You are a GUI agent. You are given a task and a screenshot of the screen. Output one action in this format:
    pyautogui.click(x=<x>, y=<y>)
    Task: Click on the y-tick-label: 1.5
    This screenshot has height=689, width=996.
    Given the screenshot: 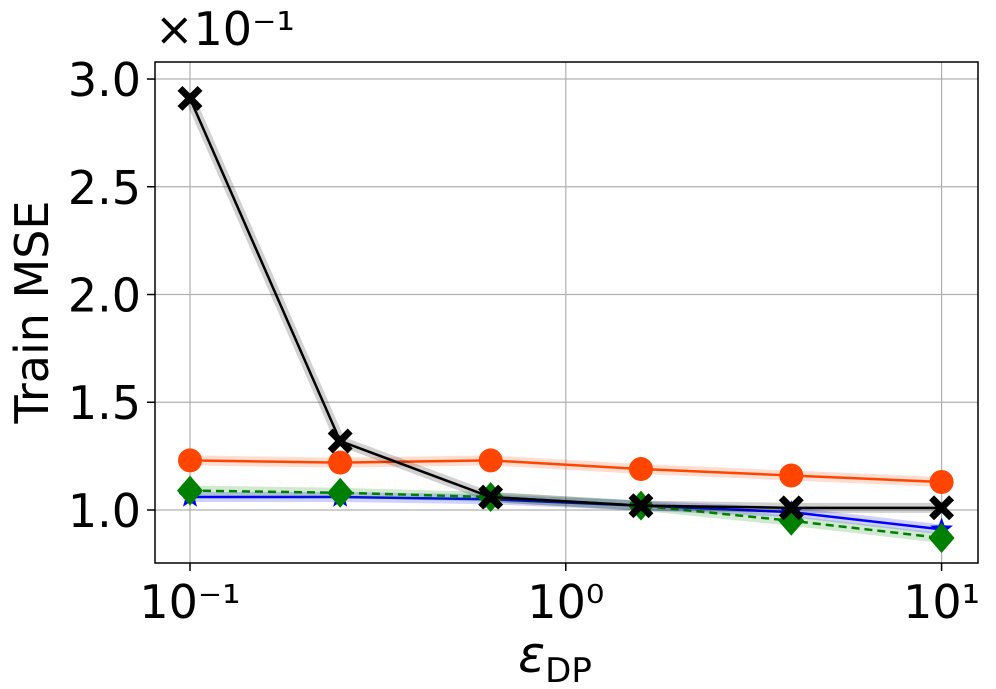 What is the action you would take?
    pyautogui.click(x=104, y=403)
    